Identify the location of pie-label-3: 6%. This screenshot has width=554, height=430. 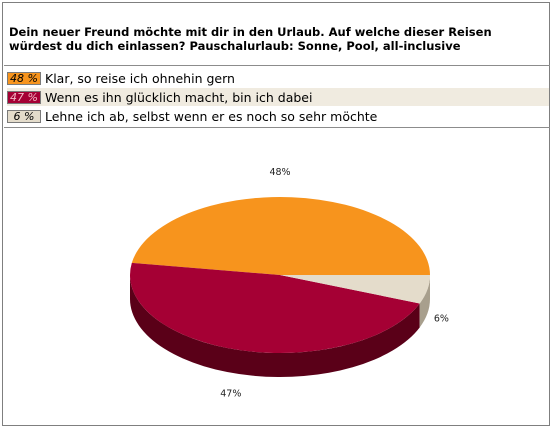
(441, 318).